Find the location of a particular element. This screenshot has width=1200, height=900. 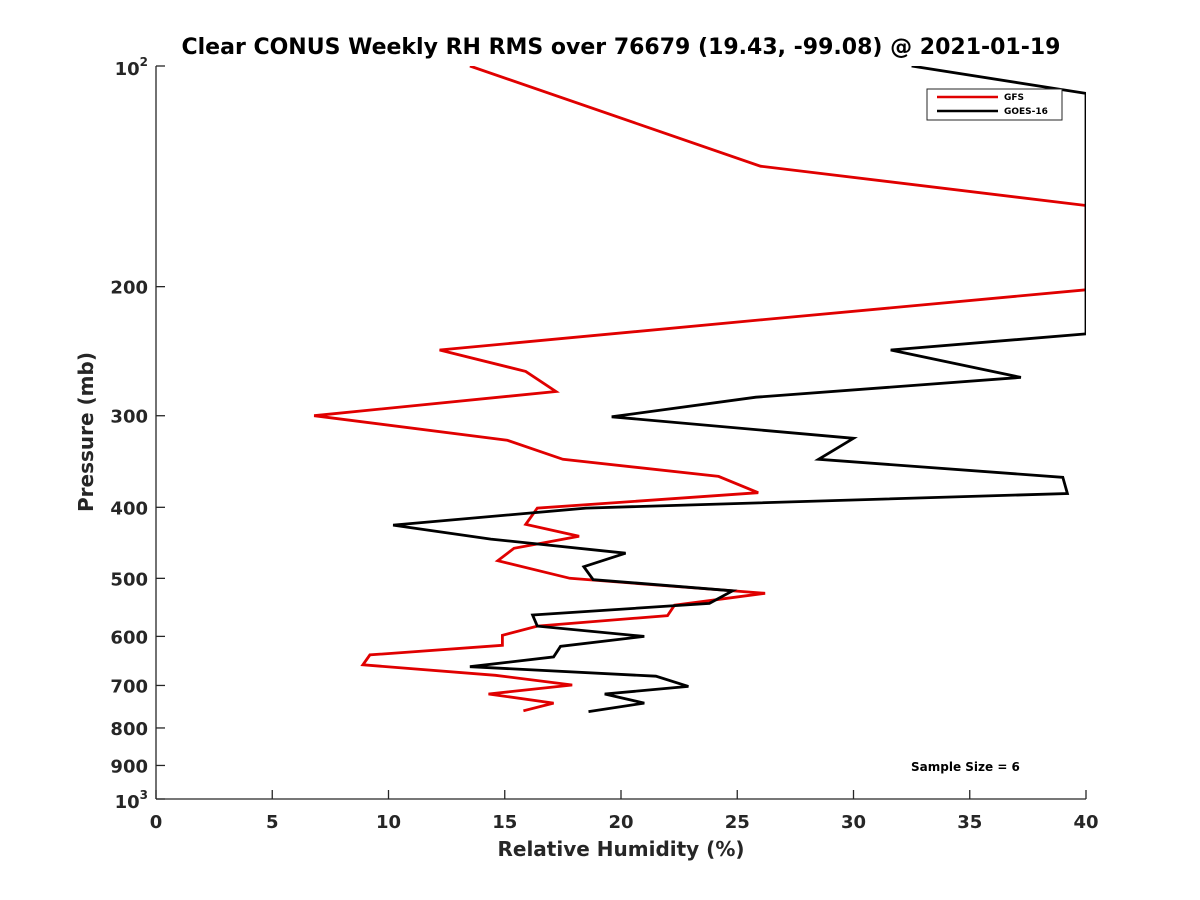

legend-box is located at coordinates (994, 104).